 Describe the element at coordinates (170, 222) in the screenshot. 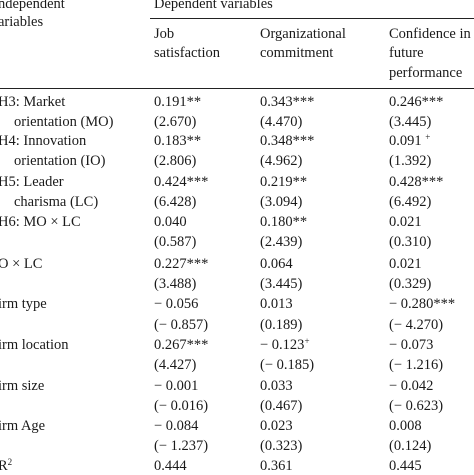

I see `cell-coef: 0.040` at that location.